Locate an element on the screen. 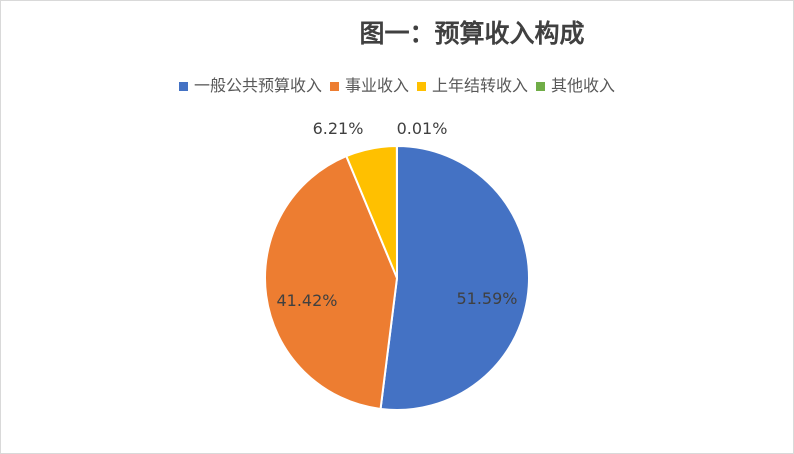  legend-label: 其他收入 is located at coordinates (583, 85).